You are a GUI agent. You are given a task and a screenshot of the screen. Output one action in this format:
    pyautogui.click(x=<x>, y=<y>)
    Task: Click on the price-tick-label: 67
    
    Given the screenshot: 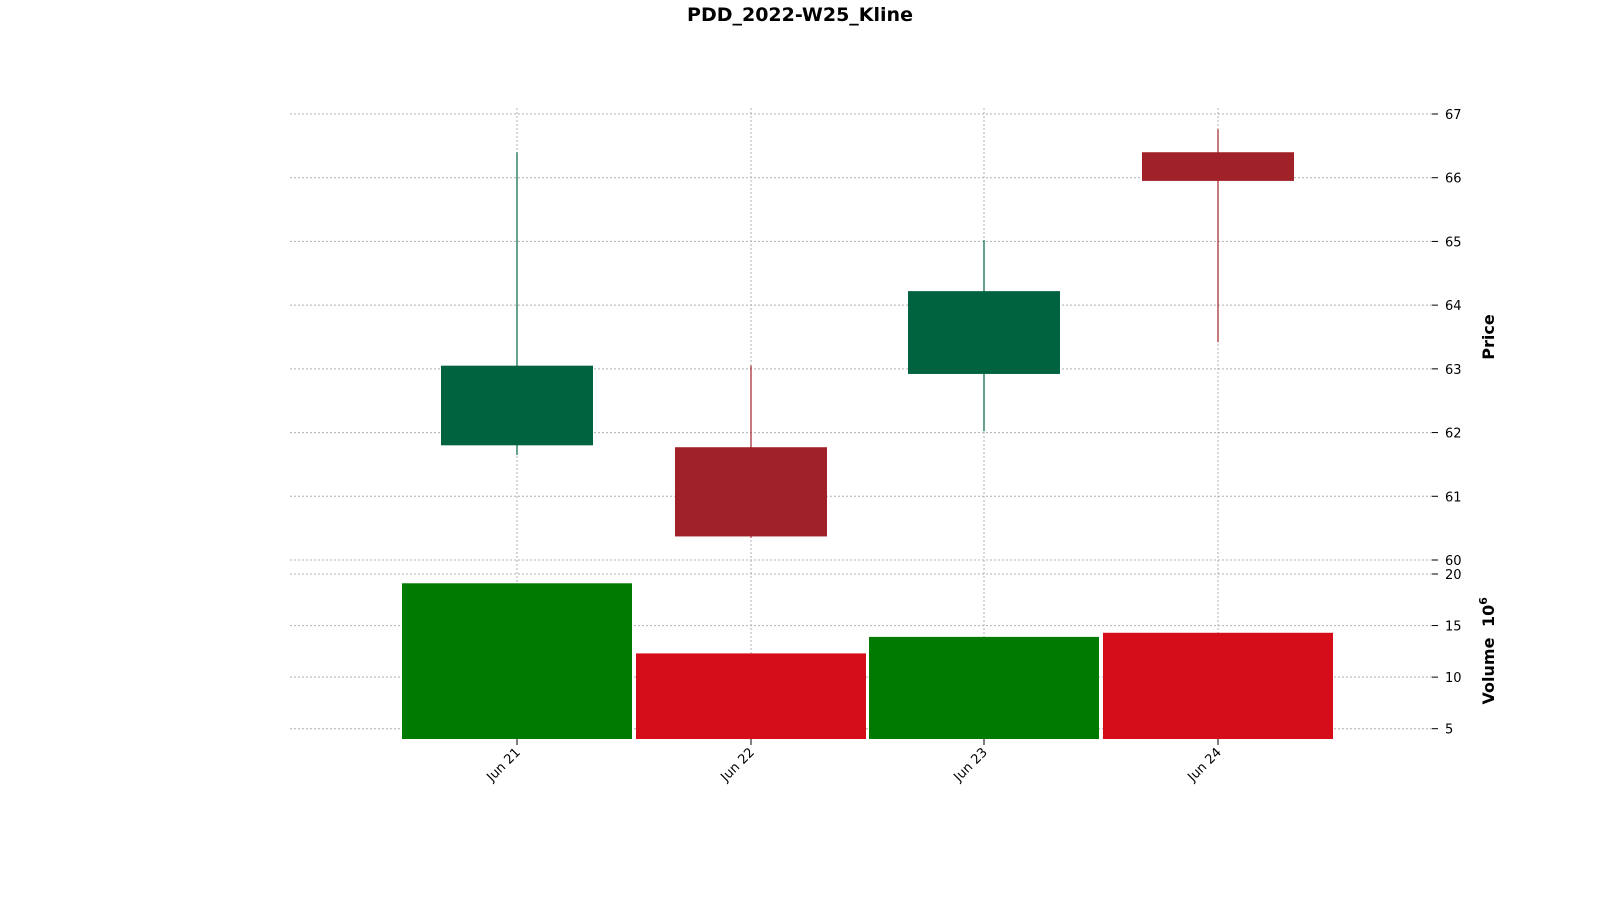 What is the action you would take?
    pyautogui.click(x=1453, y=115)
    